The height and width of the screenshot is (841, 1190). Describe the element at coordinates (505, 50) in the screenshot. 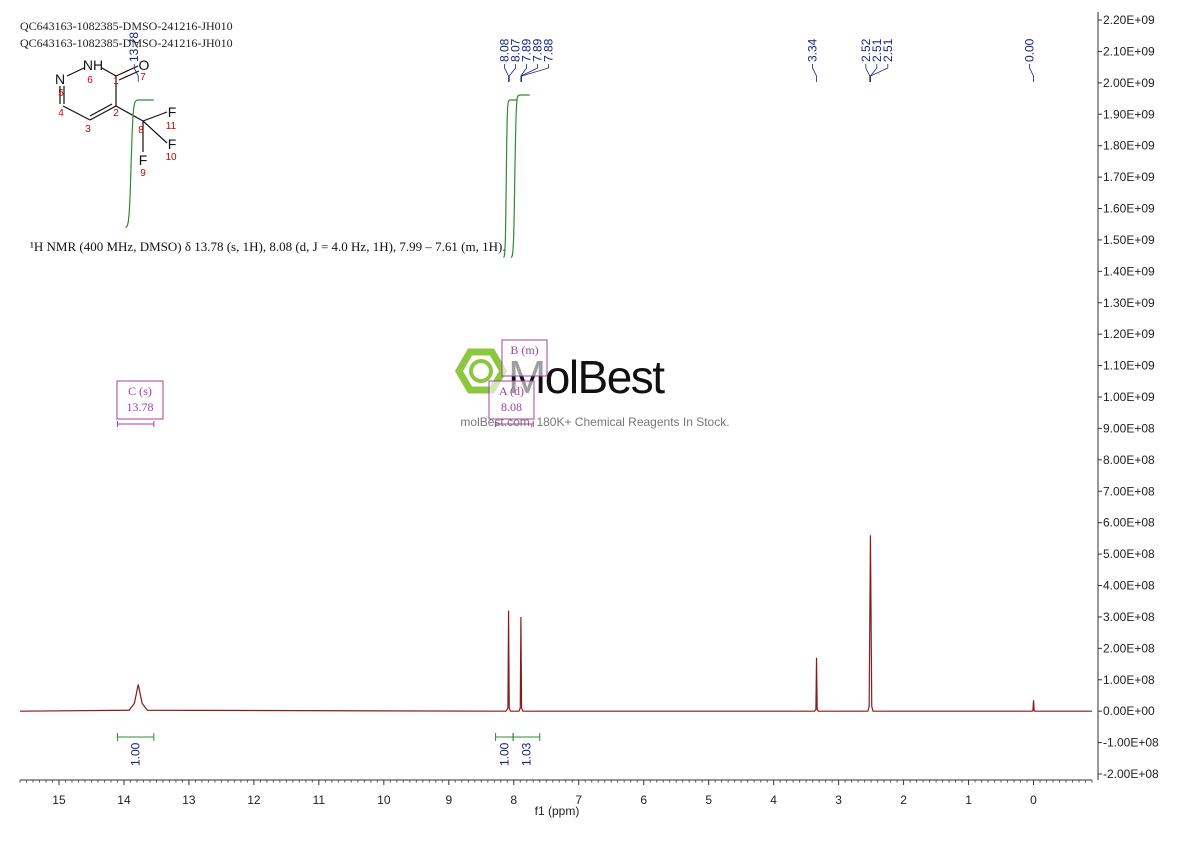

I see `peak-label: 8.08` at that location.